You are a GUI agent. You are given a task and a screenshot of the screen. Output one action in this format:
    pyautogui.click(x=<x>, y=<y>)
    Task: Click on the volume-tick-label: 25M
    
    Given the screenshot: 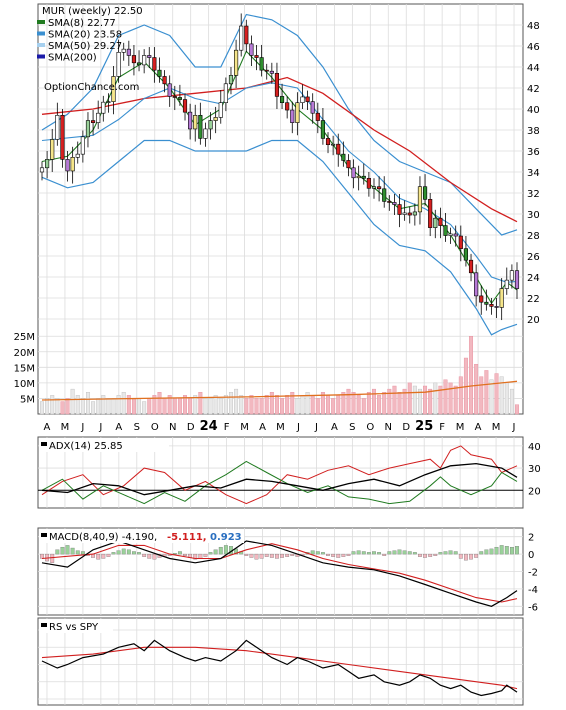 What is the action you would take?
    pyautogui.click(x=24, y=337)
    